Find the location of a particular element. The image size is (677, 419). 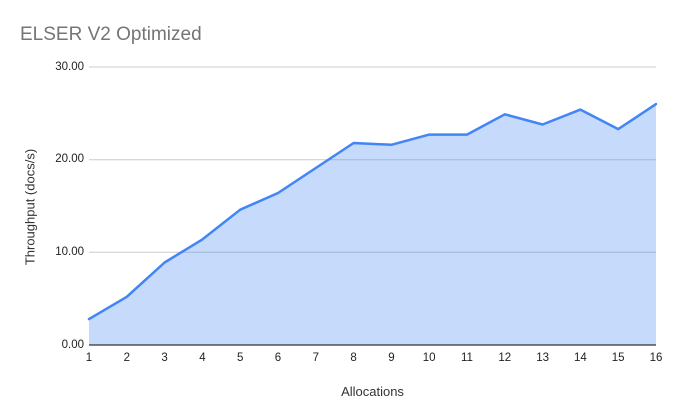

x-tick-label: 14 is located at coordinates (580, 358).